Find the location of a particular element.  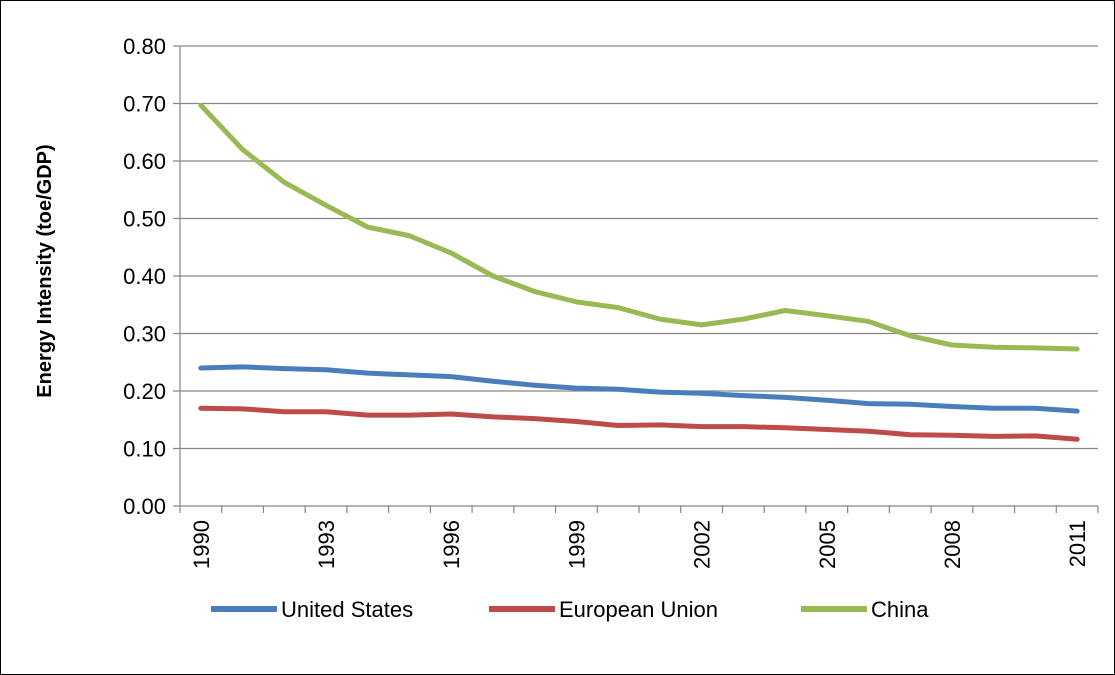

legend-label-european-union: European Union is located at coordinates (638, 609).